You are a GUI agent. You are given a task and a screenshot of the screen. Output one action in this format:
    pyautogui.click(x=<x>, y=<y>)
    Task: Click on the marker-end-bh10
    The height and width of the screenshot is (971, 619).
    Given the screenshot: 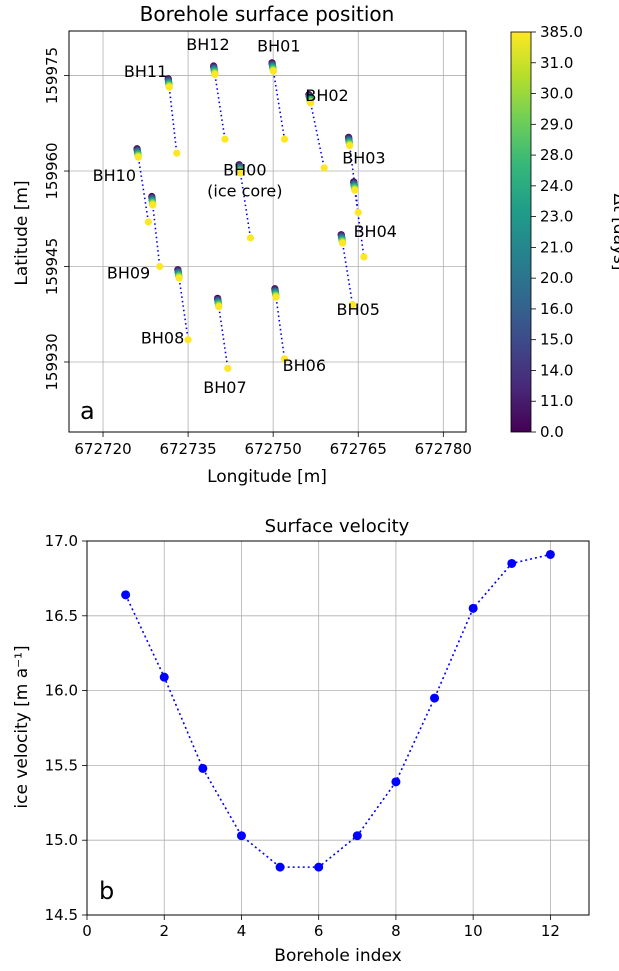 What is the action you would take?
    pyautogui.click(x=148, y=222)
    